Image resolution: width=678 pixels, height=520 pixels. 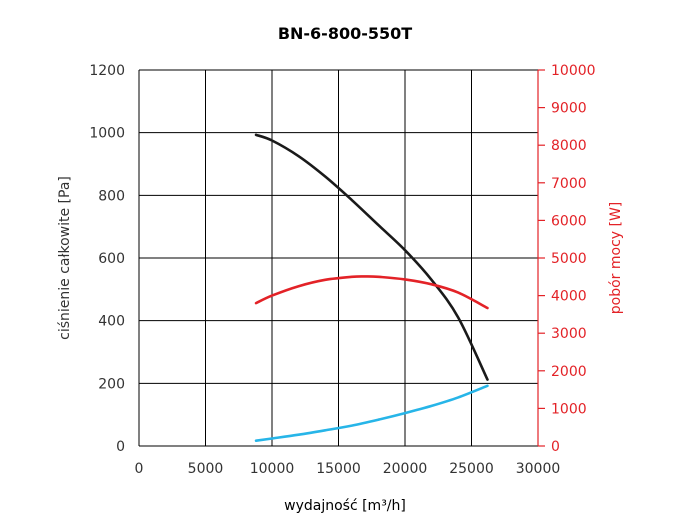 What do you see at coordinates (569, 409) in the screenshot?
I see `right-tick-label: 1000` at bounding box center [569, 409].